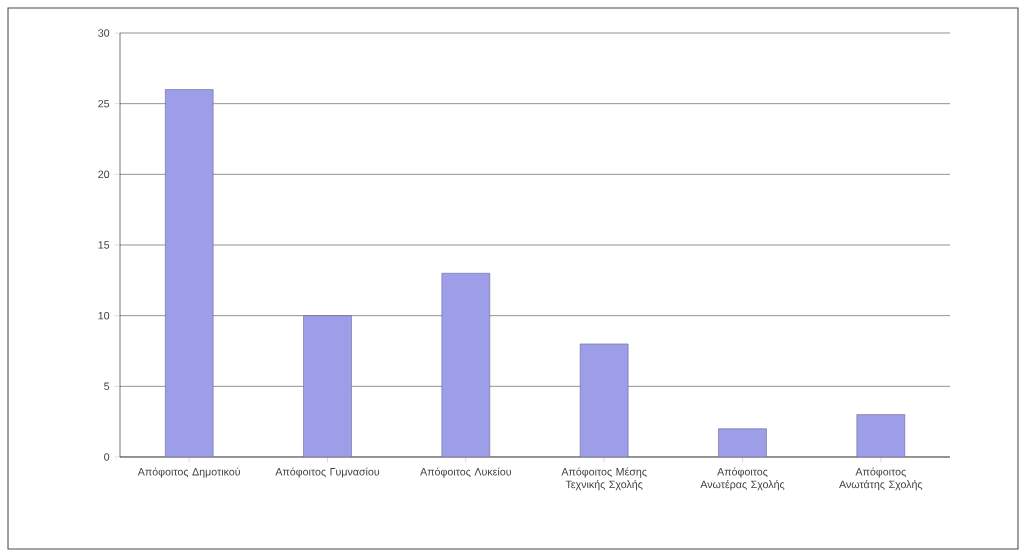 The height and width of the screenshot is (557, 1026). I want to click on y-tick-label: 10, so click(104, 315).